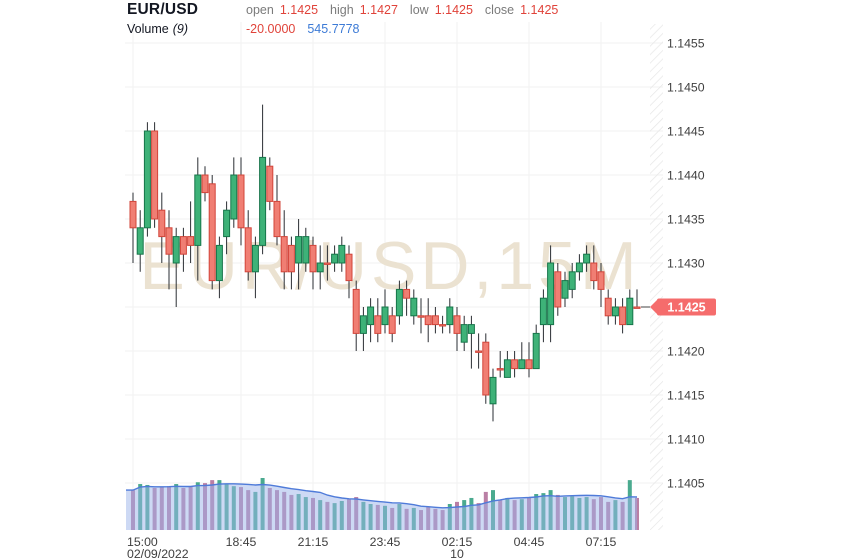  Describe the element at coordinates (385, 542) in the screenshot. I see `time-tick-label: 23:45` at that location.